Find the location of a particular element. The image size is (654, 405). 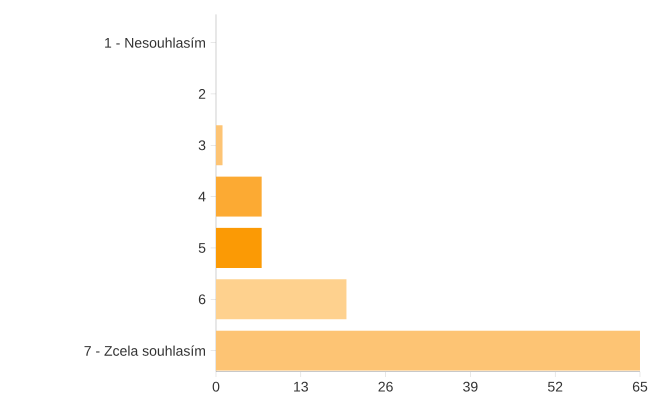

x-tick-label: 39 is located at coordinates (470, 387).